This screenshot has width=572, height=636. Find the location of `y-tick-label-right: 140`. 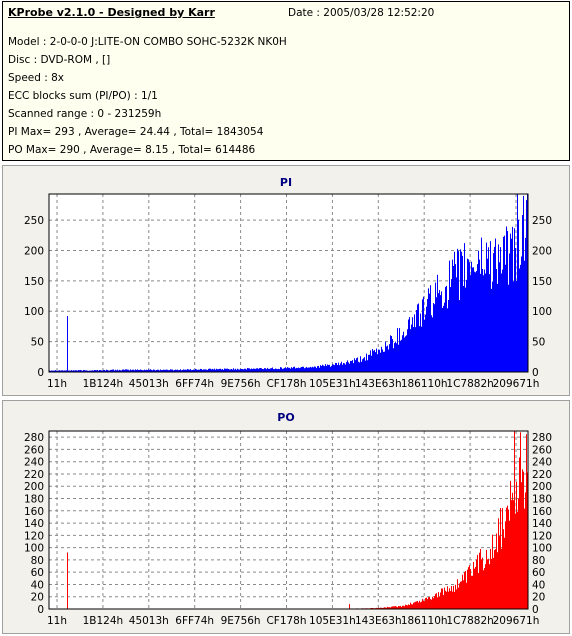

y-tick-label-right: 140 is located at coordinates (542, 524).